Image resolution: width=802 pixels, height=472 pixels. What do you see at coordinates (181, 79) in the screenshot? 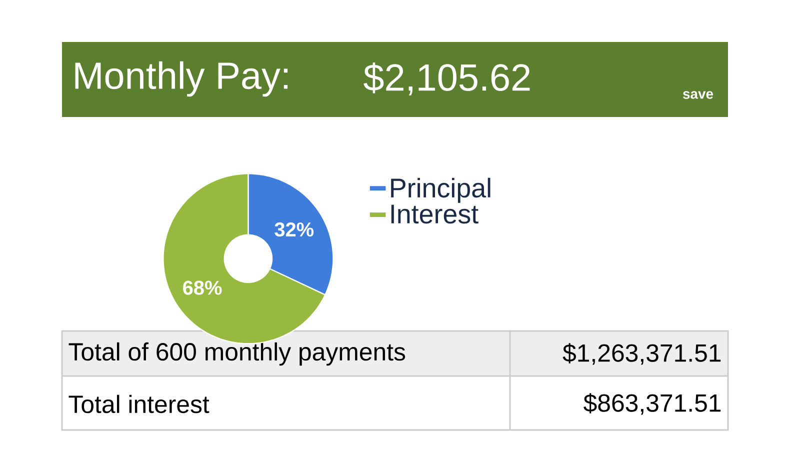
I see `chart-title: Monthly Pay:` at bounding box center [181, 79].